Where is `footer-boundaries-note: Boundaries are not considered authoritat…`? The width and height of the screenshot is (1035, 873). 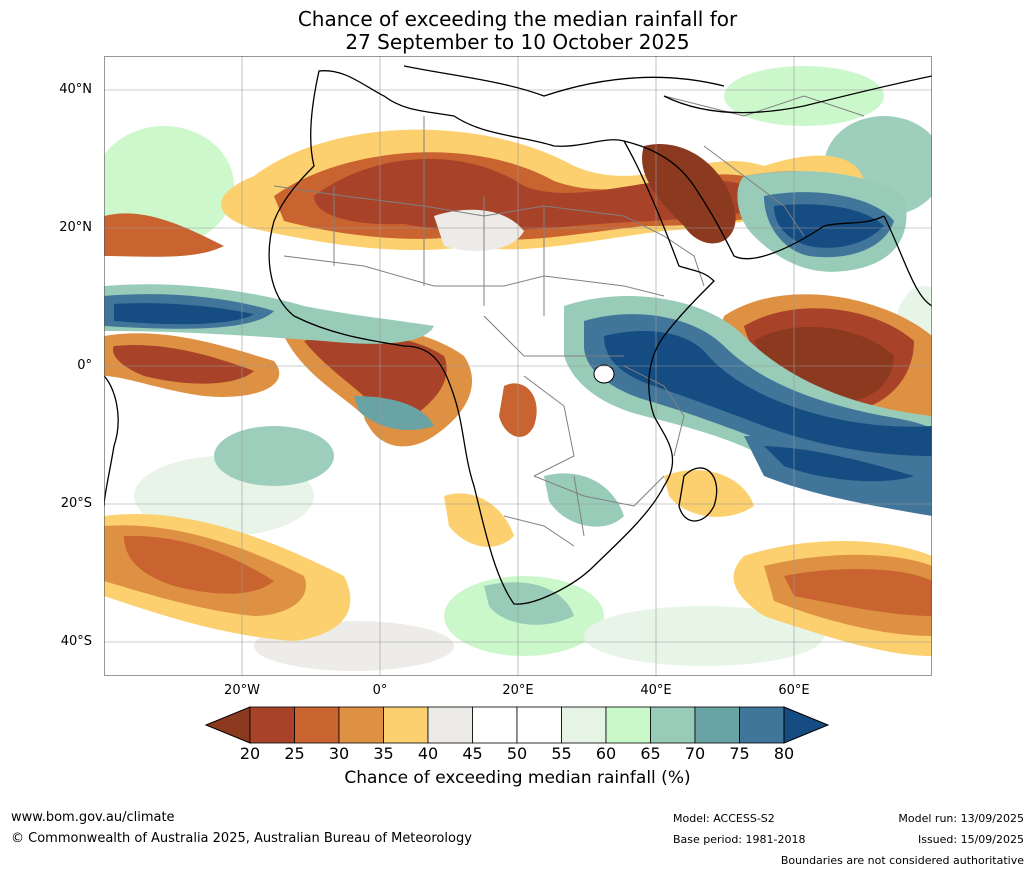
footer-boundaries-note: Boundaries are not considered authoritat… is located at coordinates (902, 860).